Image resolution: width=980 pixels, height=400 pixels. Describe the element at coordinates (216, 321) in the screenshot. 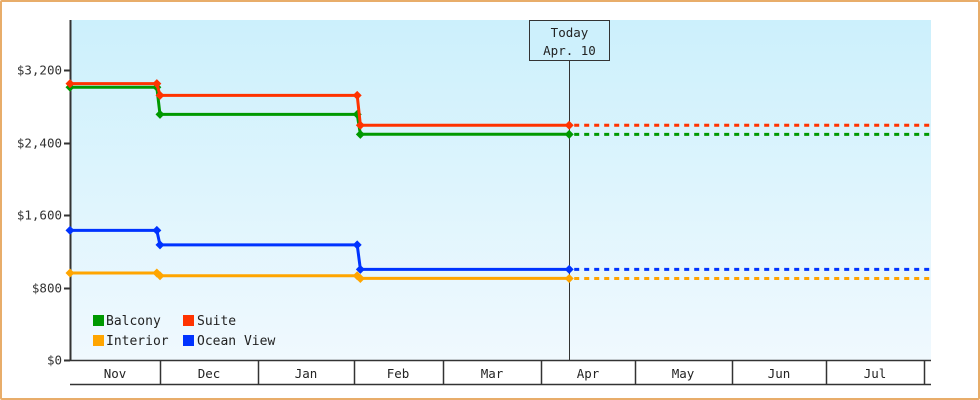

I see `legend-label: Suite` at that location.